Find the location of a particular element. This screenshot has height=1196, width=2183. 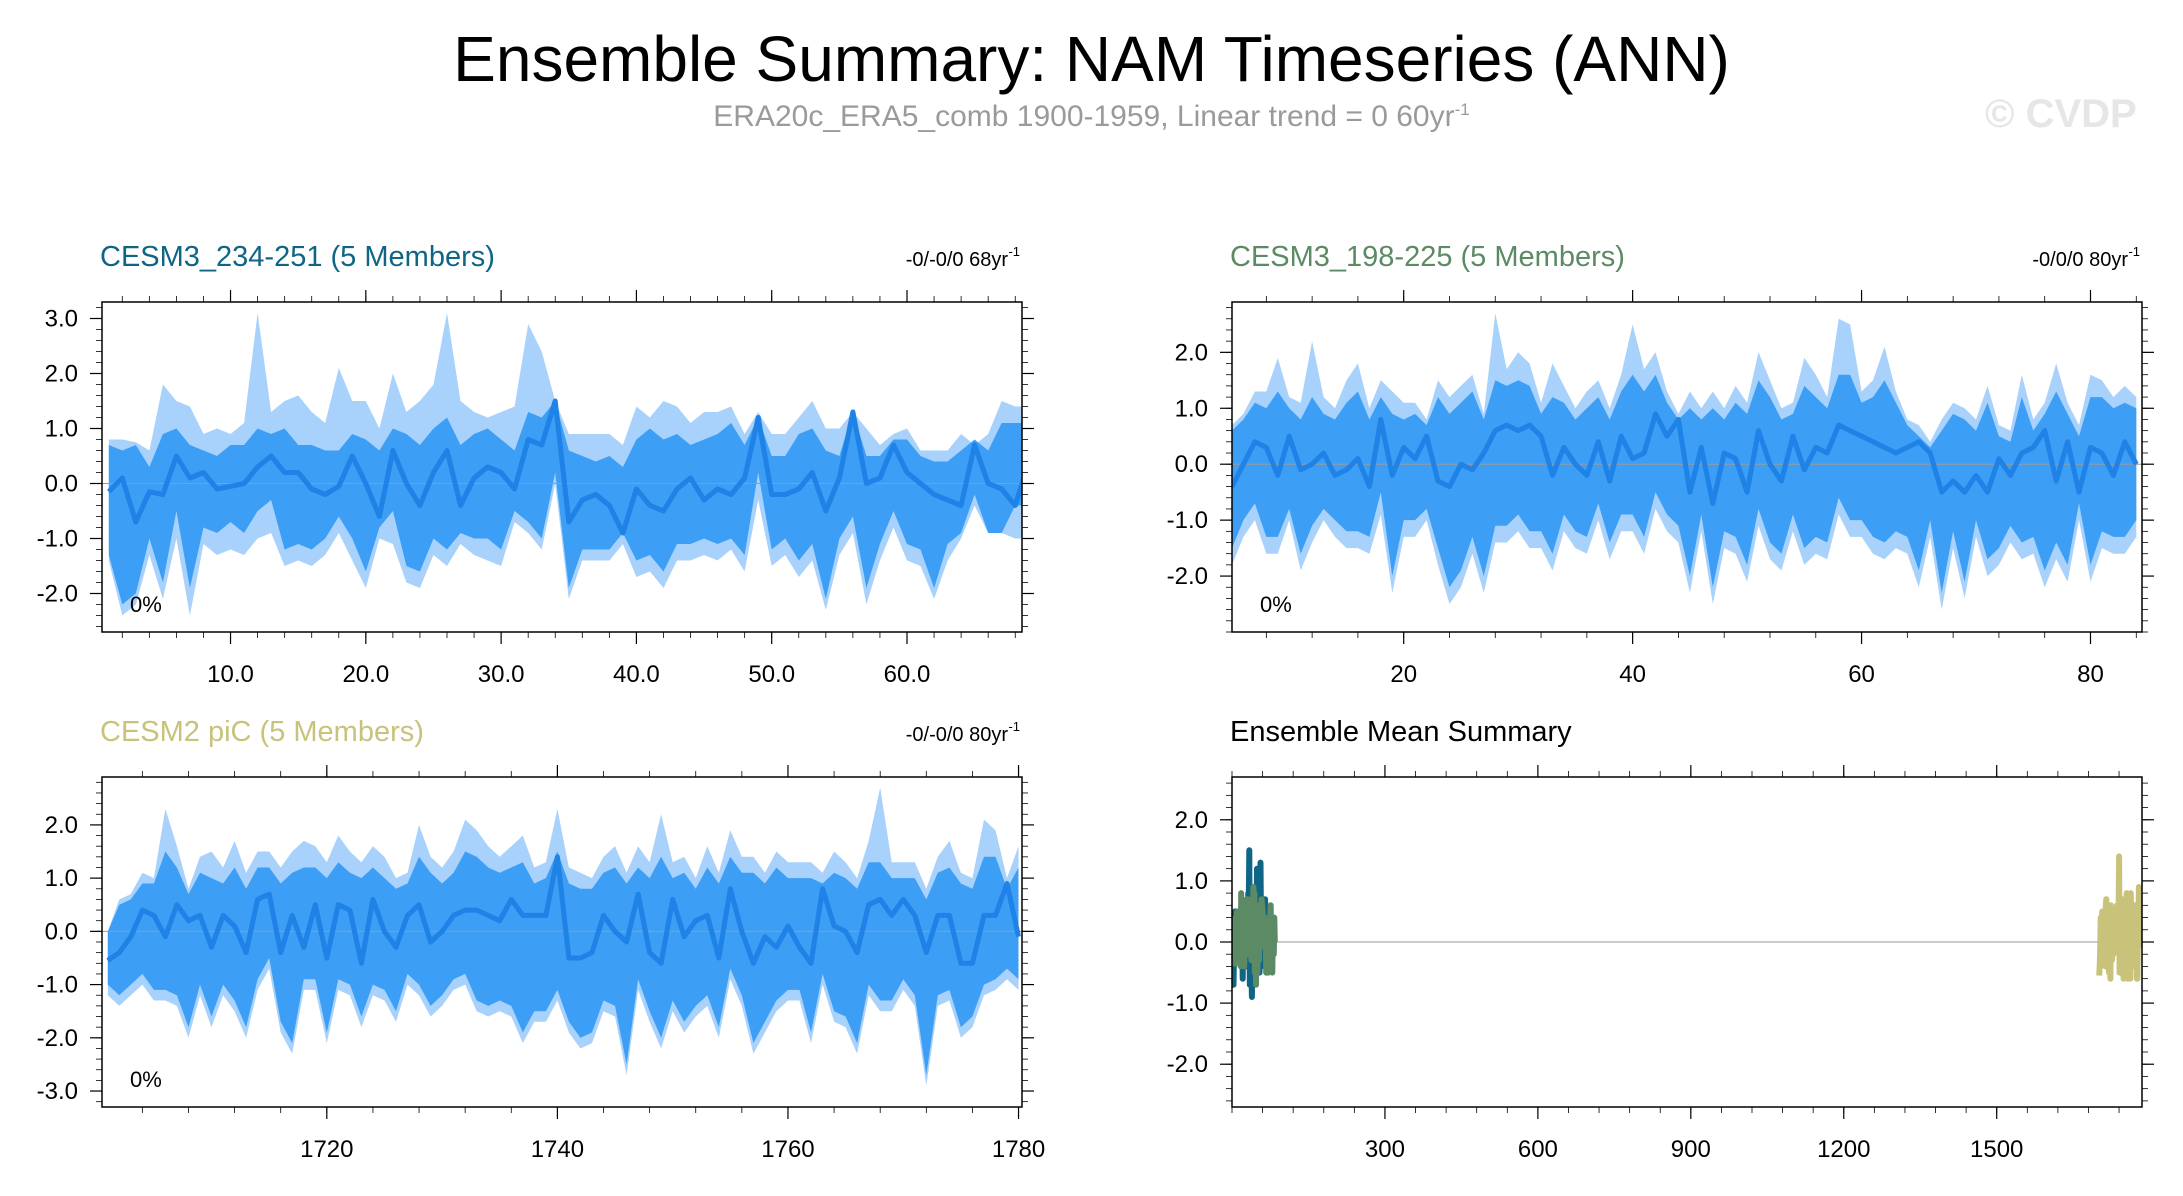

x-tick-label: 30.0 is located at coordinates (501, 674).